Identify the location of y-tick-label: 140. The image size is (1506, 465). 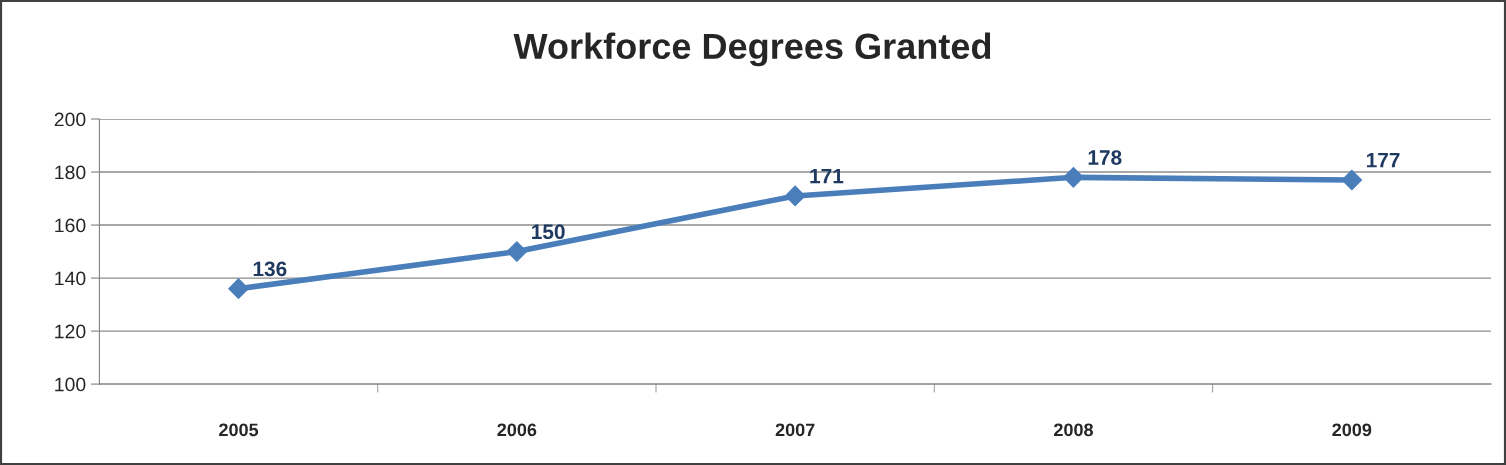
(70, 278).